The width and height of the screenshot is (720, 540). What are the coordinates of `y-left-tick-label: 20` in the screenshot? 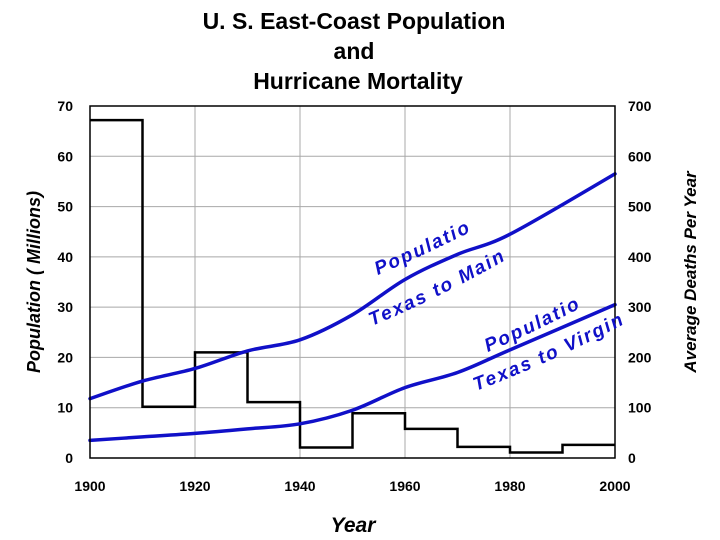 It's located at (65, 357).